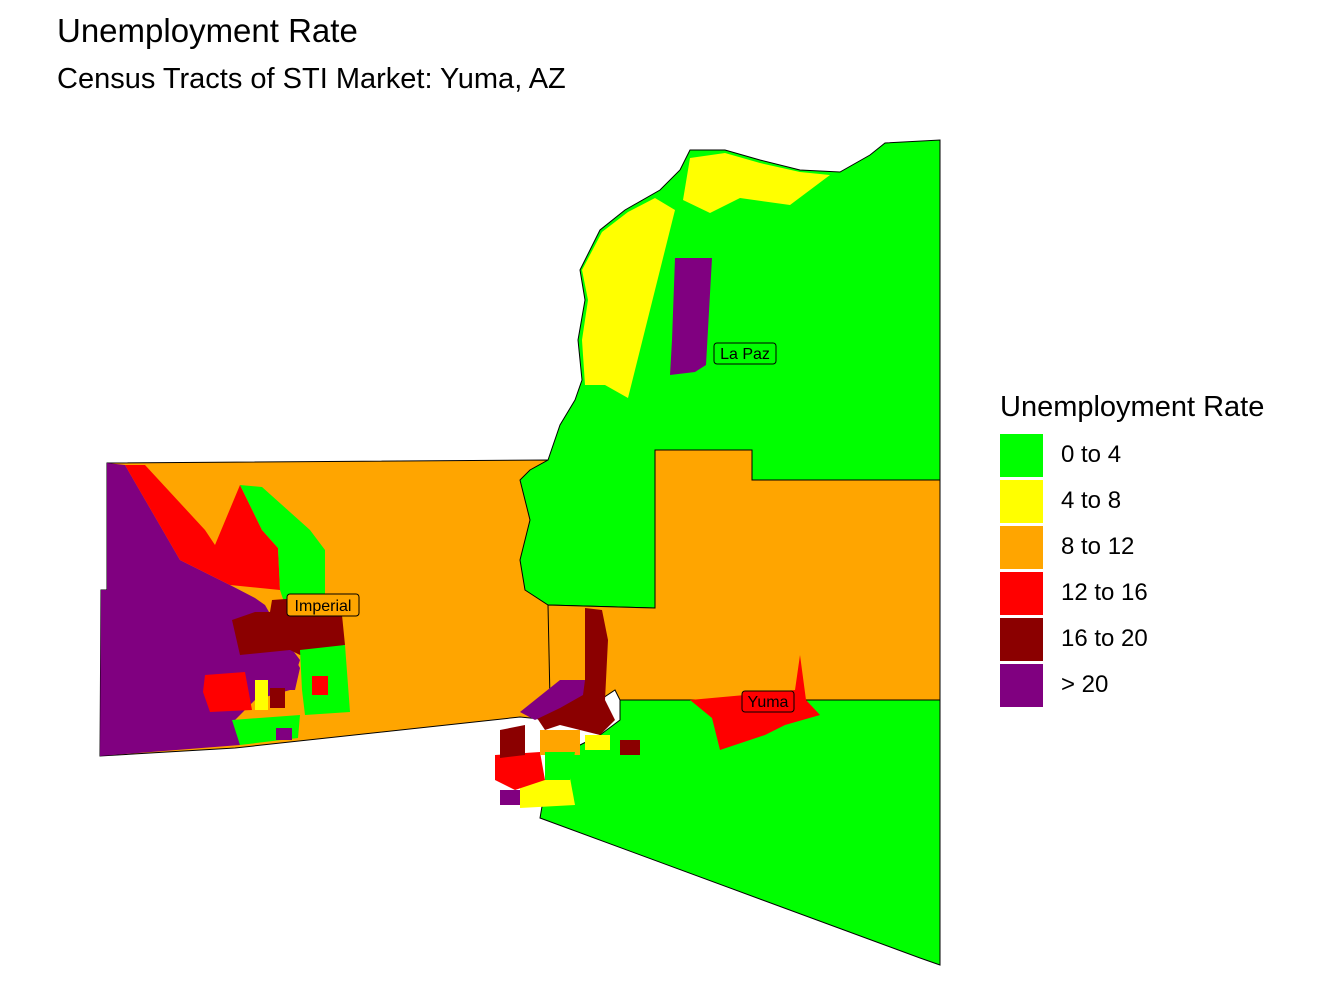 This screenshot has width=1344, height=1008. Describe the element at coordinates (691, 316) in the screenshot. I see `tract-lapaz-purple` at that location.